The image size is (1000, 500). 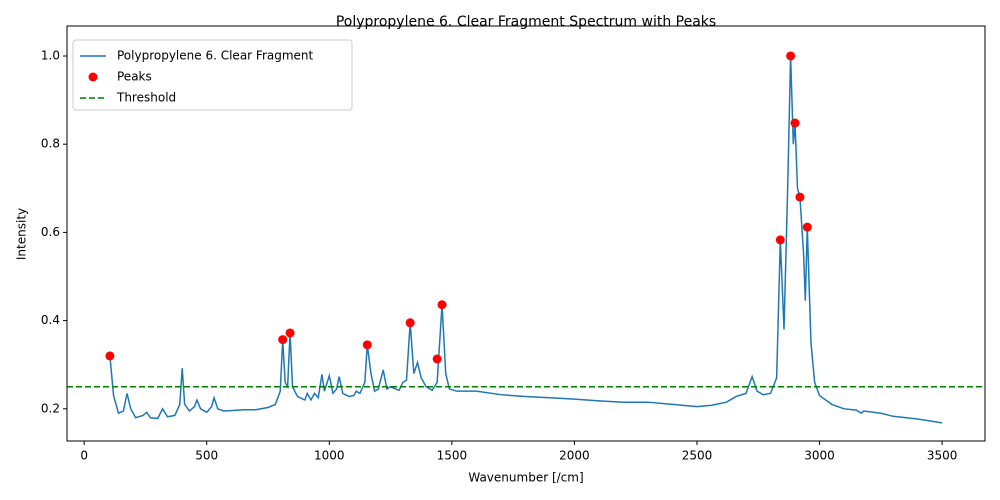 I want to click on y-tick-label: 0.2, so click(x=50, y=408).